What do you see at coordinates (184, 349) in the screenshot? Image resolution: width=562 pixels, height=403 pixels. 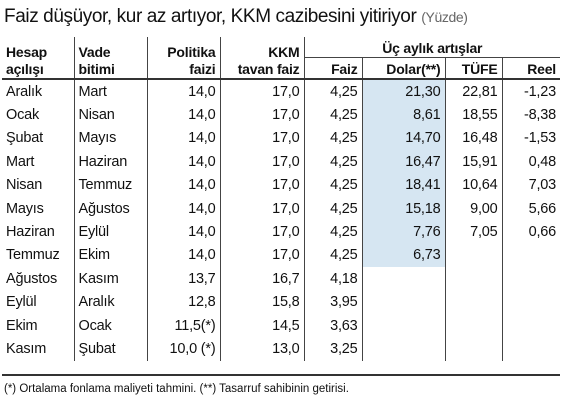 I see `table-cell: 10,0 (*)` at bounding box center [184, 349].